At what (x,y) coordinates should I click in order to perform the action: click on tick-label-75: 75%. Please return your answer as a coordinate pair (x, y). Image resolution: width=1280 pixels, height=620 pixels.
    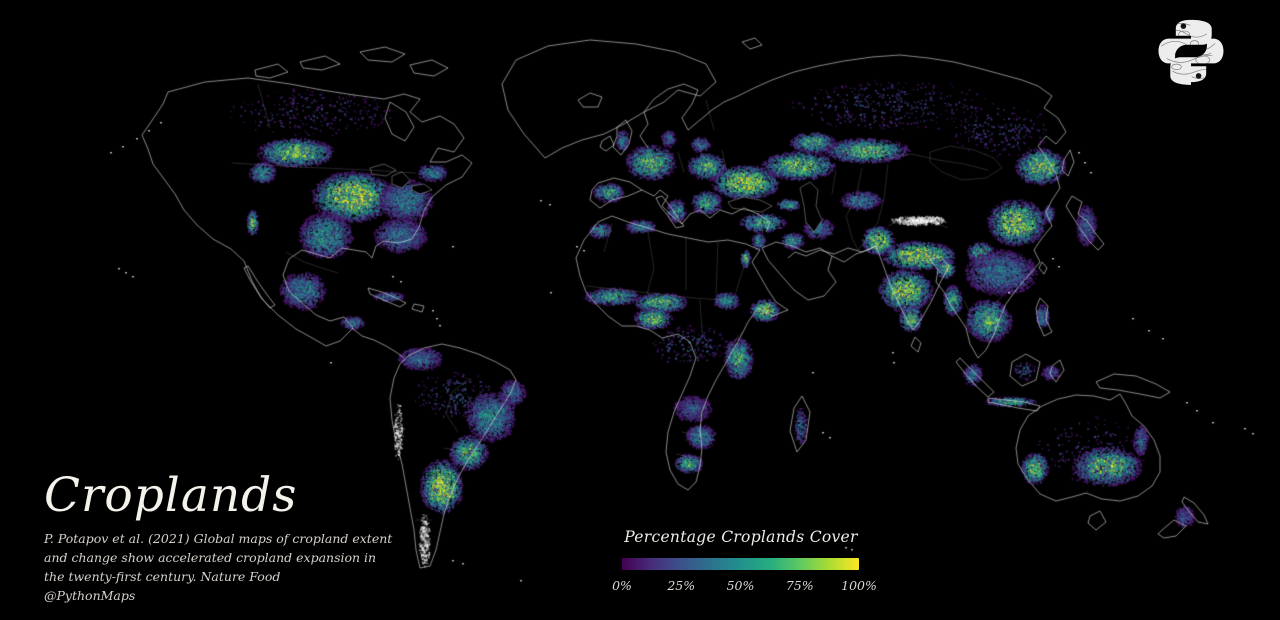
    Looking at the image, I should click on (799, 585).